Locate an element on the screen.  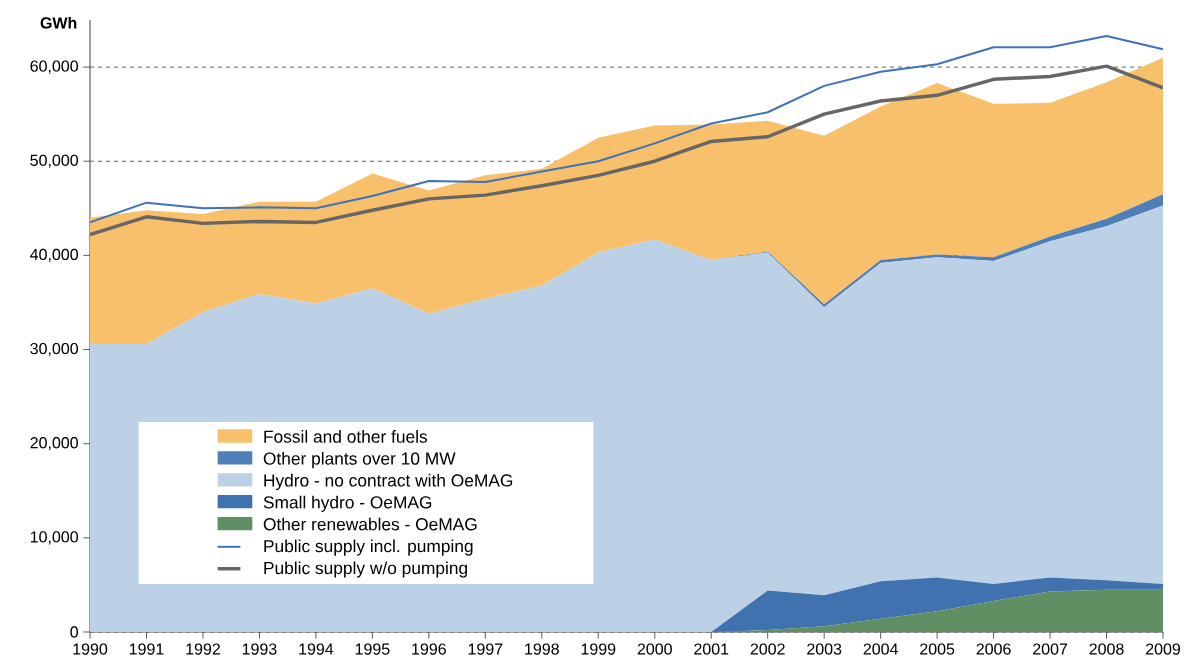
legend-label: Public supply w/o pumping is located at coordinates (366, 569).